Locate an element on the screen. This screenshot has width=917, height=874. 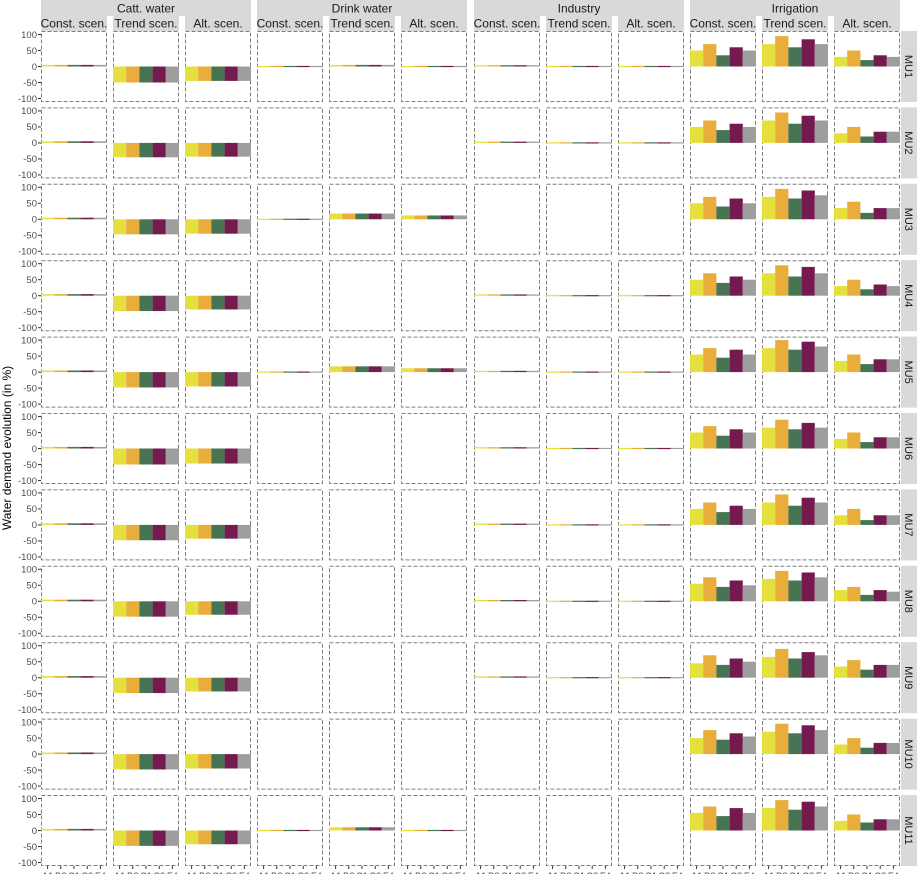
panel-mu8-irrigation-trend-scen is located at coordinates (795, 601).